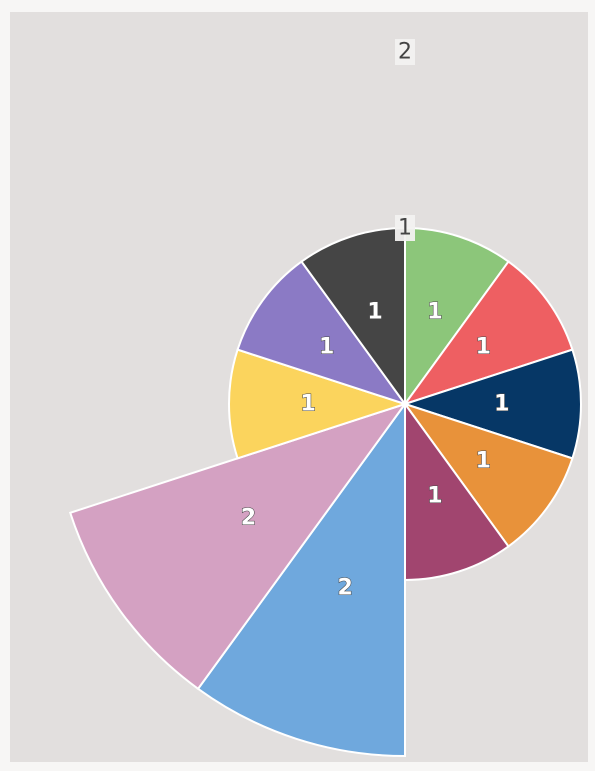 This screenshot has height=771, width=595. Describe the element at coordinates (308, 404) in the screenshot. I see `value-label-yellow: 1` at that location.